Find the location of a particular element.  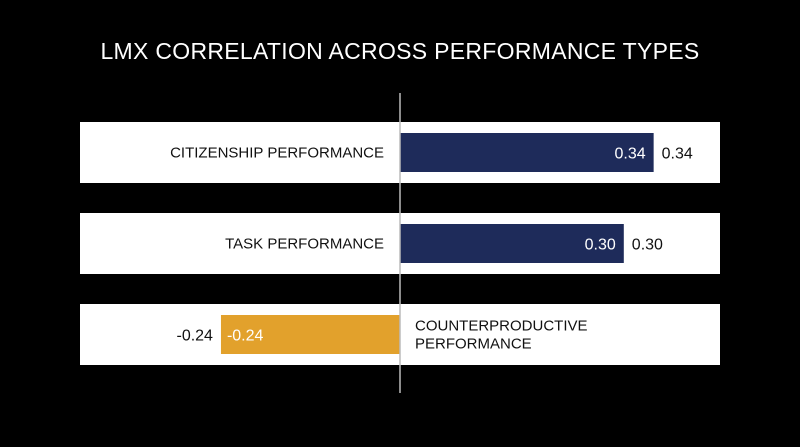

value-label-inside-counterproductive-performance: -0.24 is located at coordinates (245, 336).